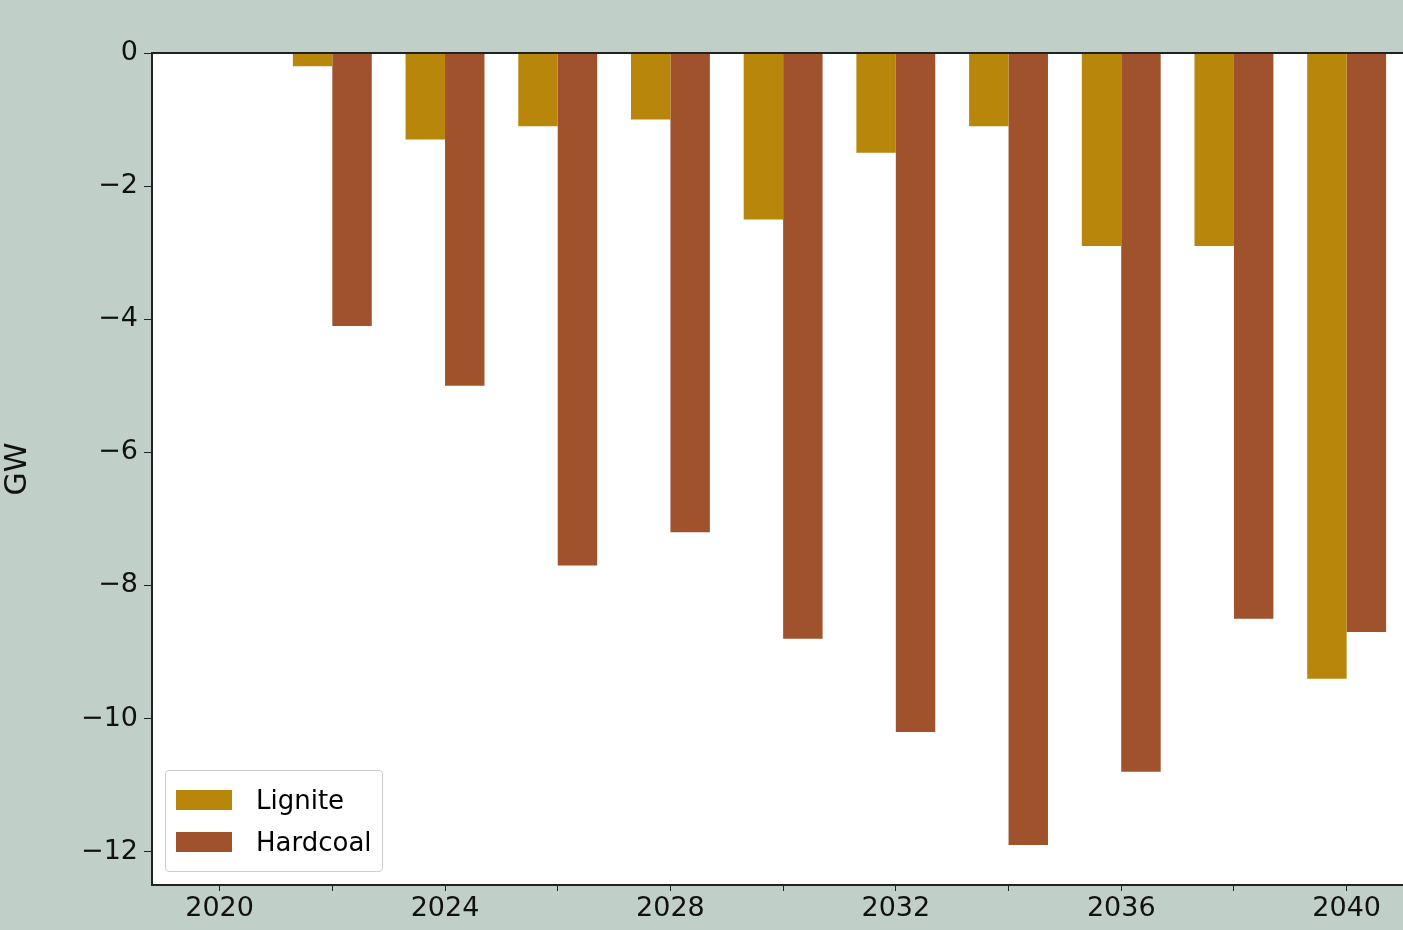 The height and width of the screenshot is (930, 1403). What do you see at coordinates (1347, 907) in the screenshot?
I see `x-tick-label: 2040` at bounding box center [1347, 907].